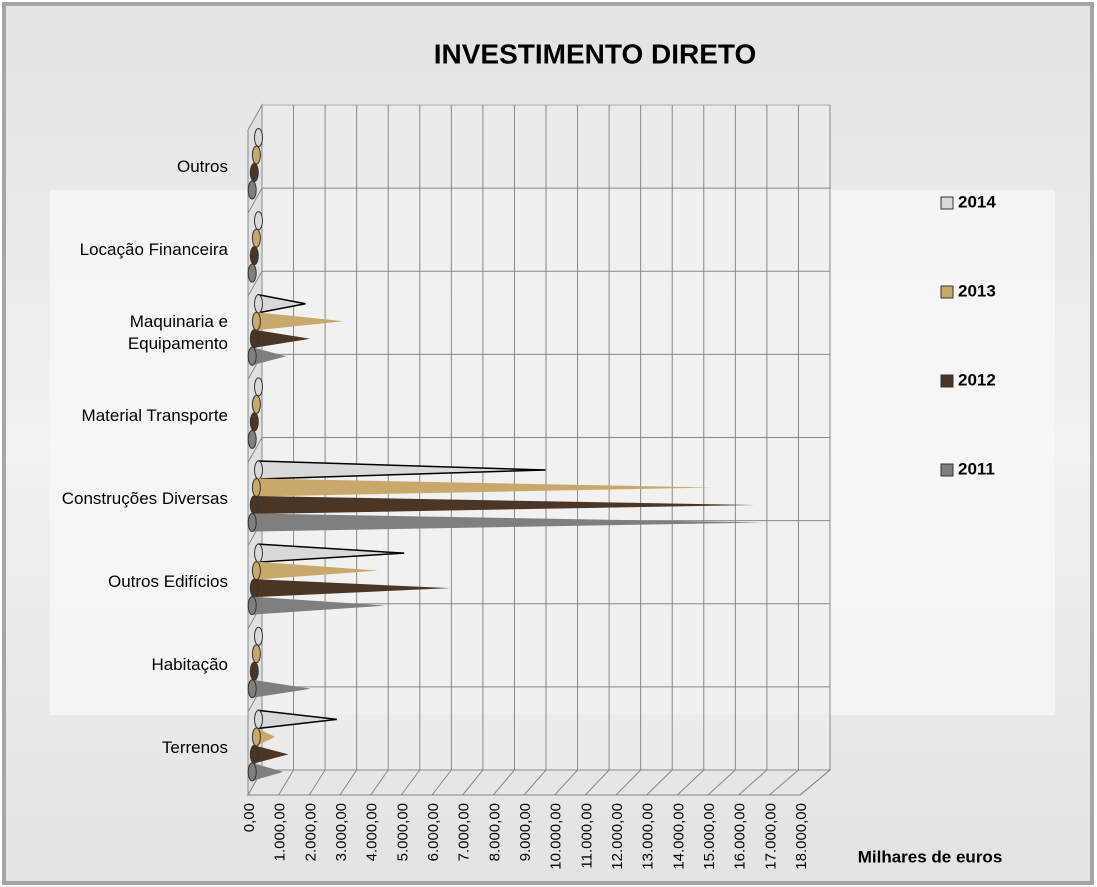 This screenshot has width=1097, height=887. I want to click on x-tick-label: 1.000,00, so click(280, 832).